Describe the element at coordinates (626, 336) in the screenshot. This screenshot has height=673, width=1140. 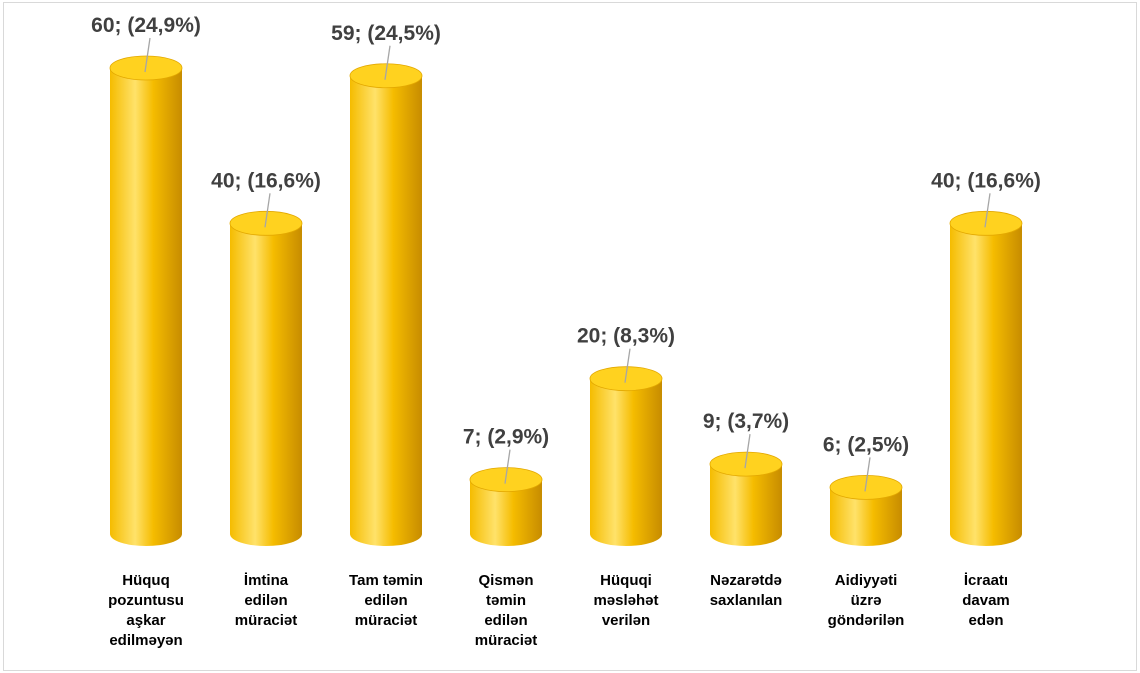
I see `data-label: 20; (8,3%)` at that location.